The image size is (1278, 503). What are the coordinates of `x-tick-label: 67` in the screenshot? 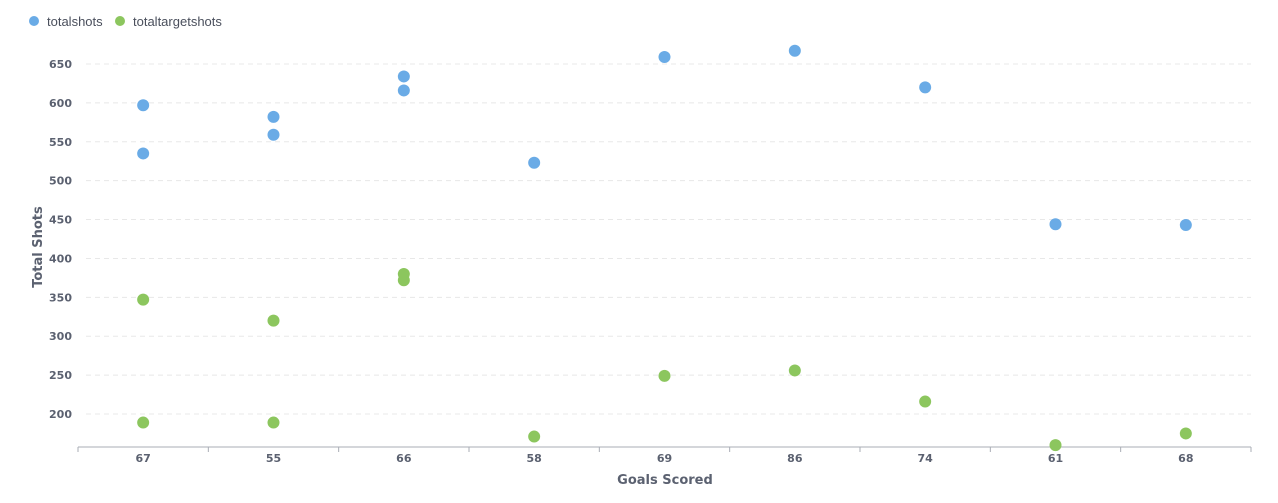 It's located at (143, 458).